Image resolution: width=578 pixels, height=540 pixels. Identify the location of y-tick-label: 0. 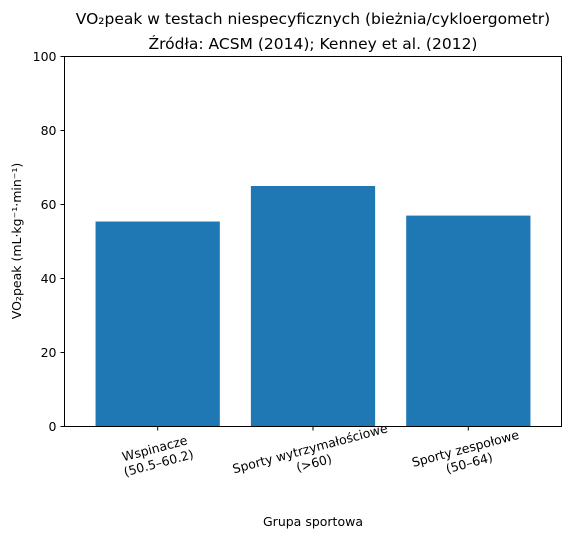
(53, 426).